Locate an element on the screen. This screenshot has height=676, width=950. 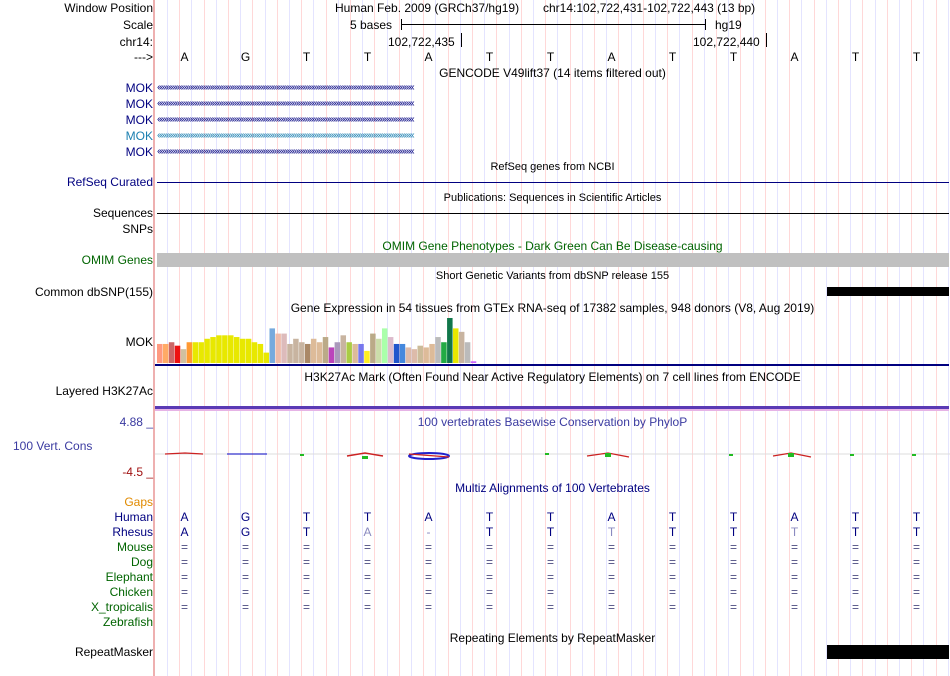
multiz-base: T is located at coordinates (733, 532).